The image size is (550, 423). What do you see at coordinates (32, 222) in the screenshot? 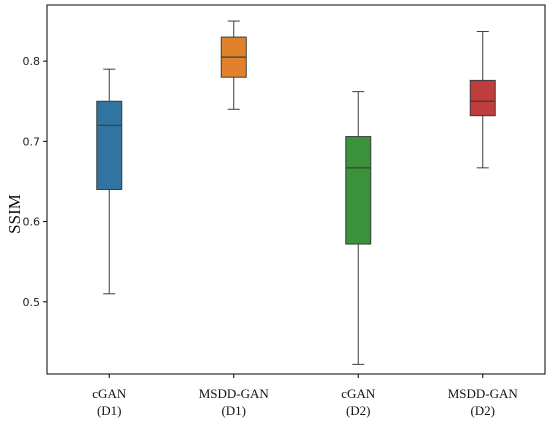
I see `y-tick-label: 0.6` at bounding box center [32, 222].